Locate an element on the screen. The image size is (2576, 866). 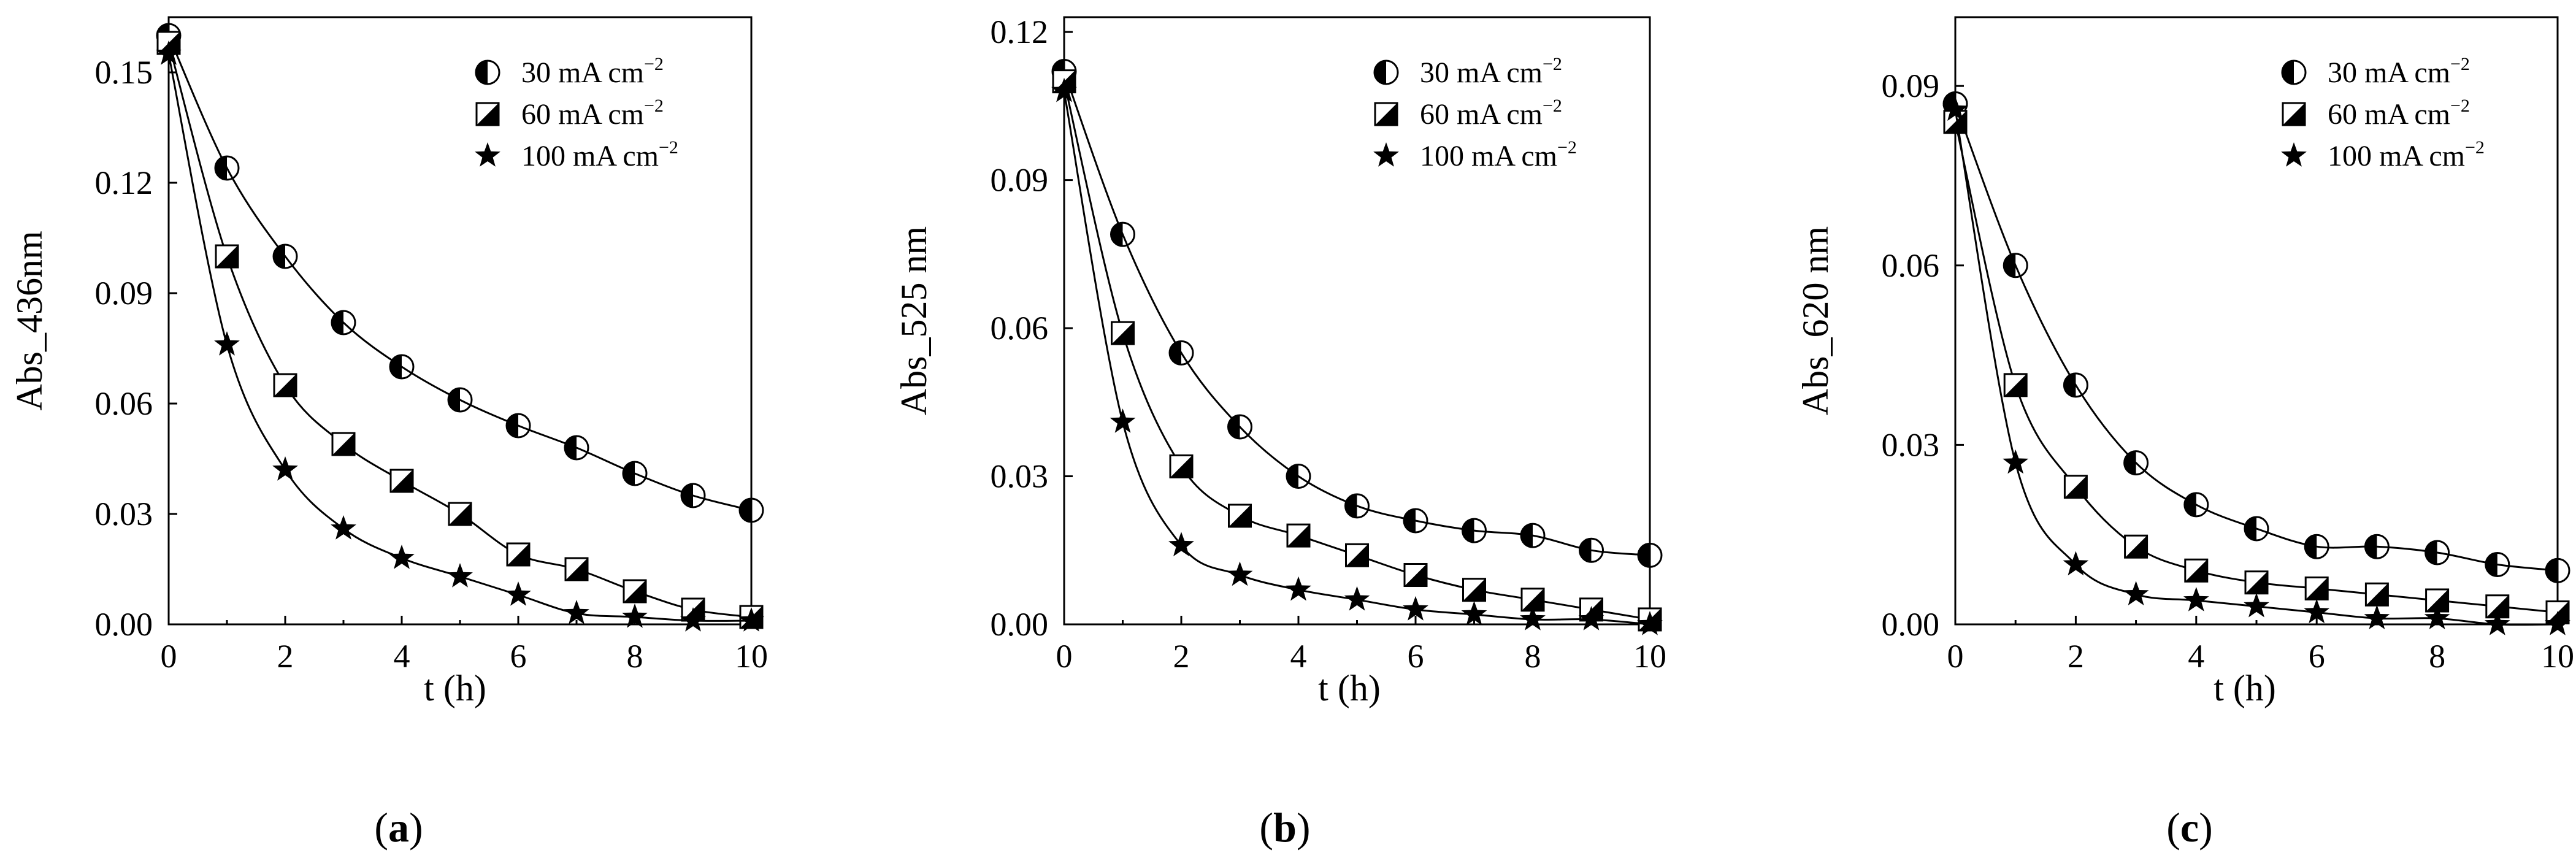
y-tick-label: 0.12 is located at coordinates (124, 182).